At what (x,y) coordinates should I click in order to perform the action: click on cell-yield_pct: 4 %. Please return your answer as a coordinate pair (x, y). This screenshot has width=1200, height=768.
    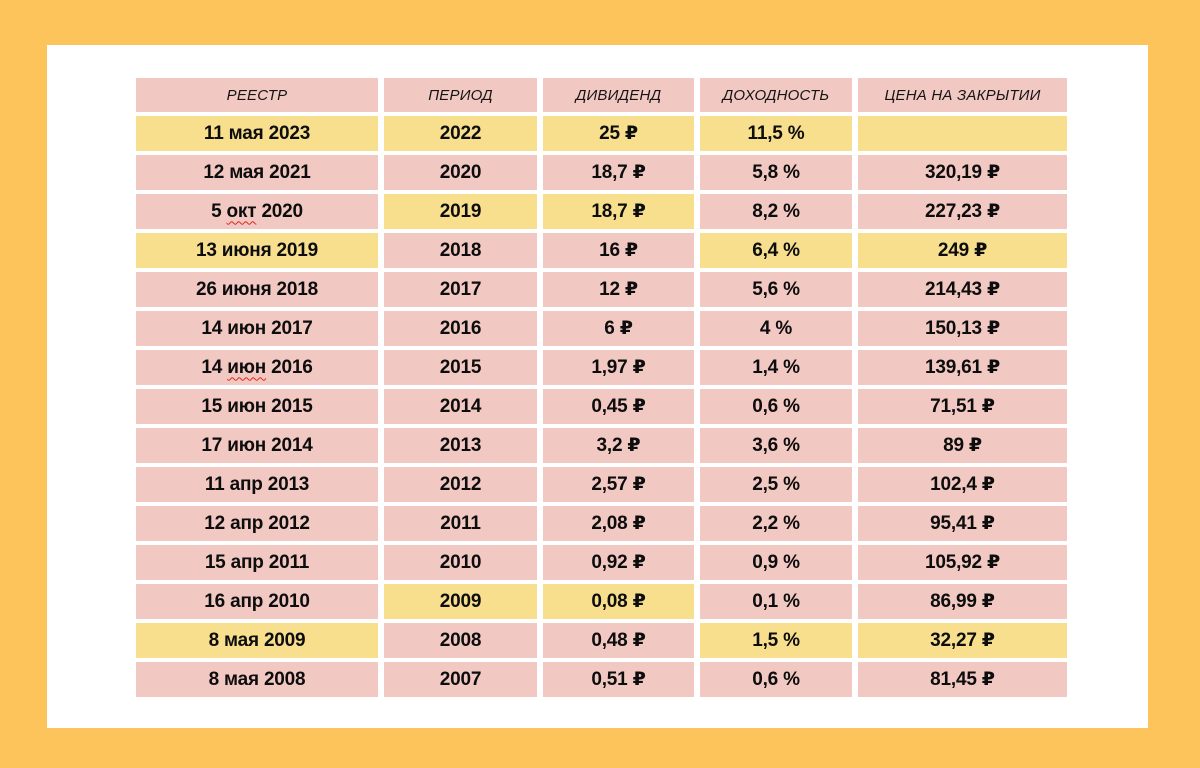
    Looking at the image, I should click on (776, 328).